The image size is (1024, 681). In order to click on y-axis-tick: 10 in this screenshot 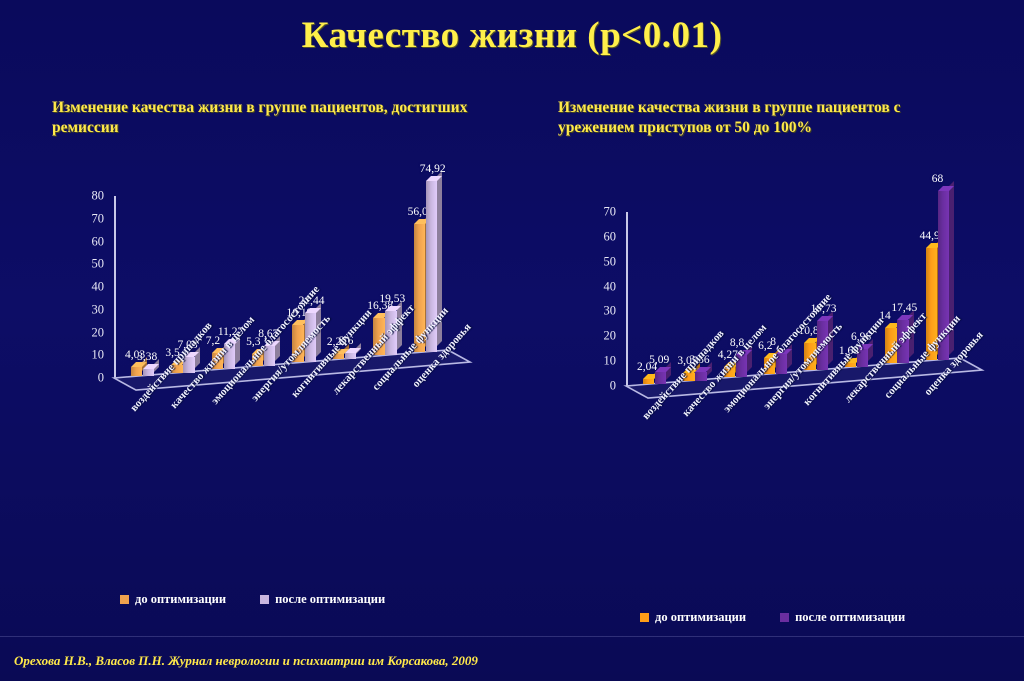, I will do `click(98, 354)`.